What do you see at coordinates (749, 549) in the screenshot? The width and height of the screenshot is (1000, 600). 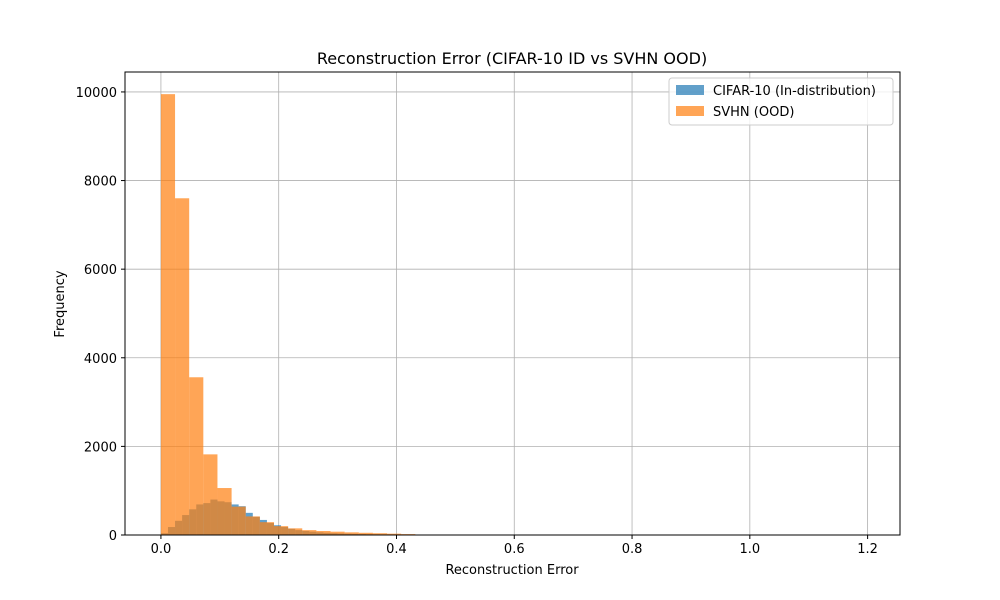 I see `x-tick-label: 1.0` at bounding box center [749, 549].